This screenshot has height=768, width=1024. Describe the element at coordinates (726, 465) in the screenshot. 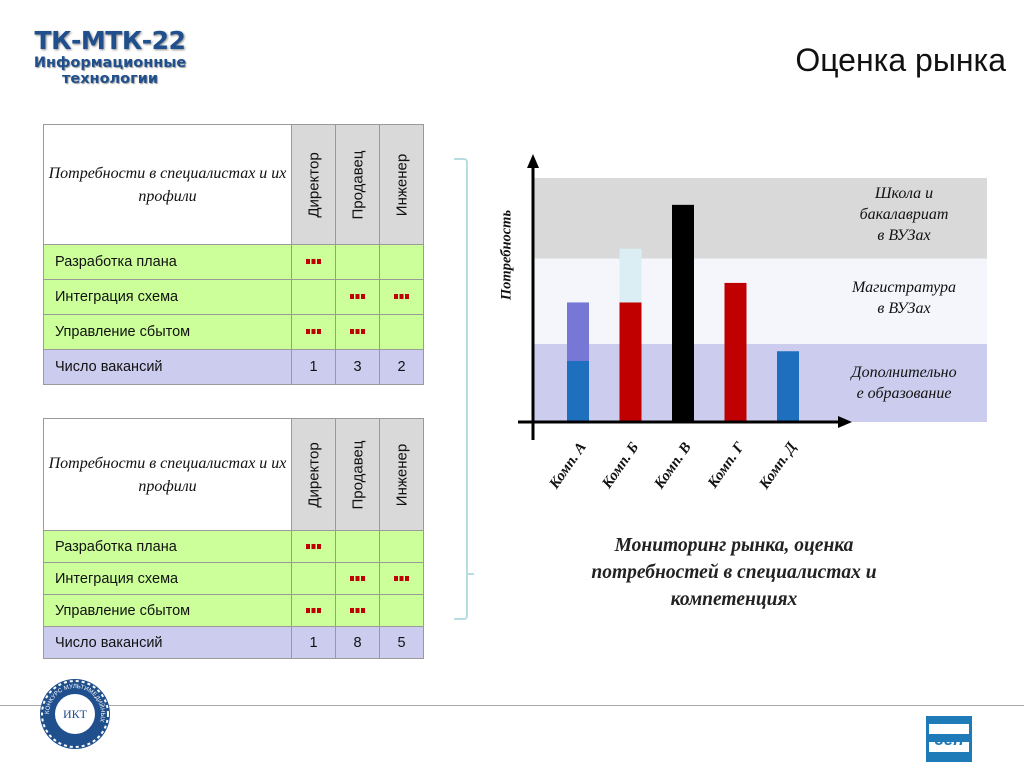

I see `x-tick-label: Комп. Г` at that location.